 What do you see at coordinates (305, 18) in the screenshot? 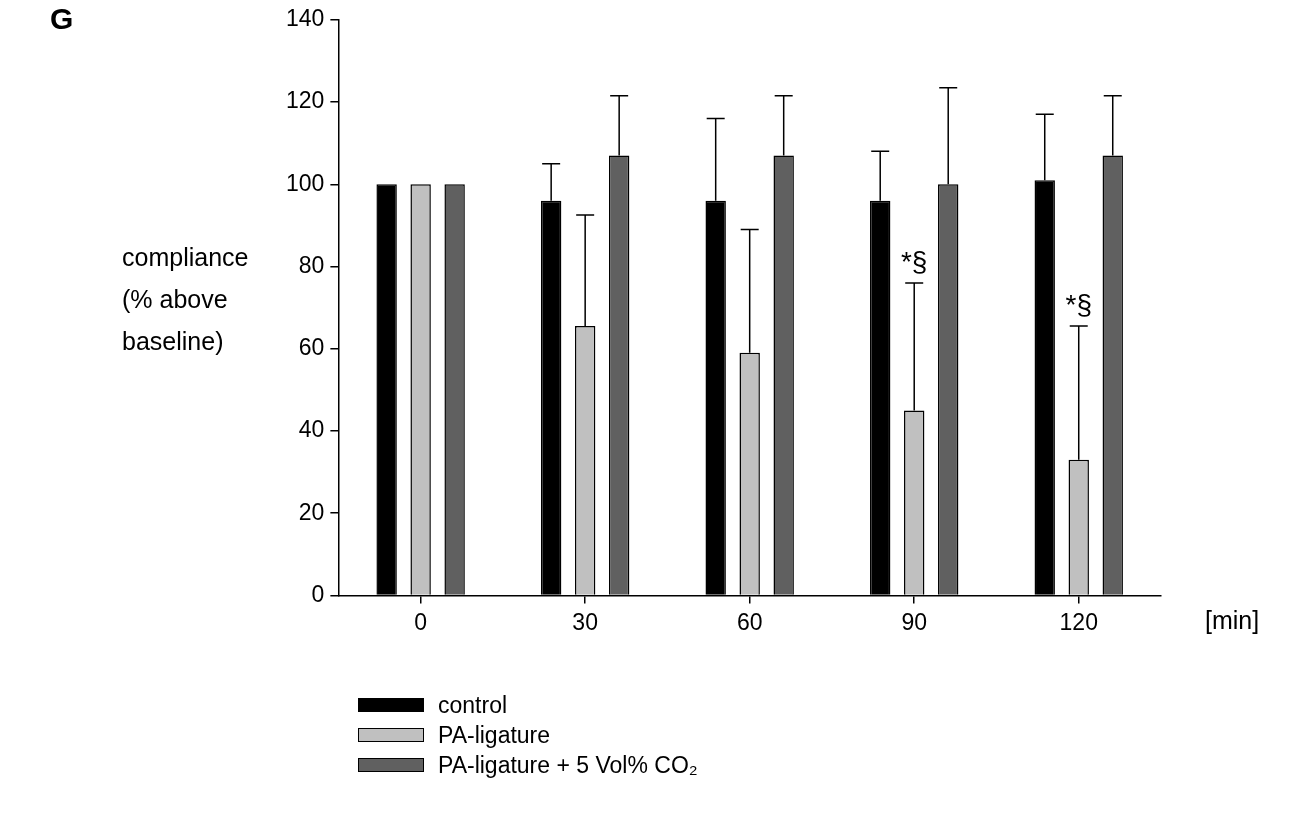
I see `y-tick-label: 140` at bounding box center [305, 18].